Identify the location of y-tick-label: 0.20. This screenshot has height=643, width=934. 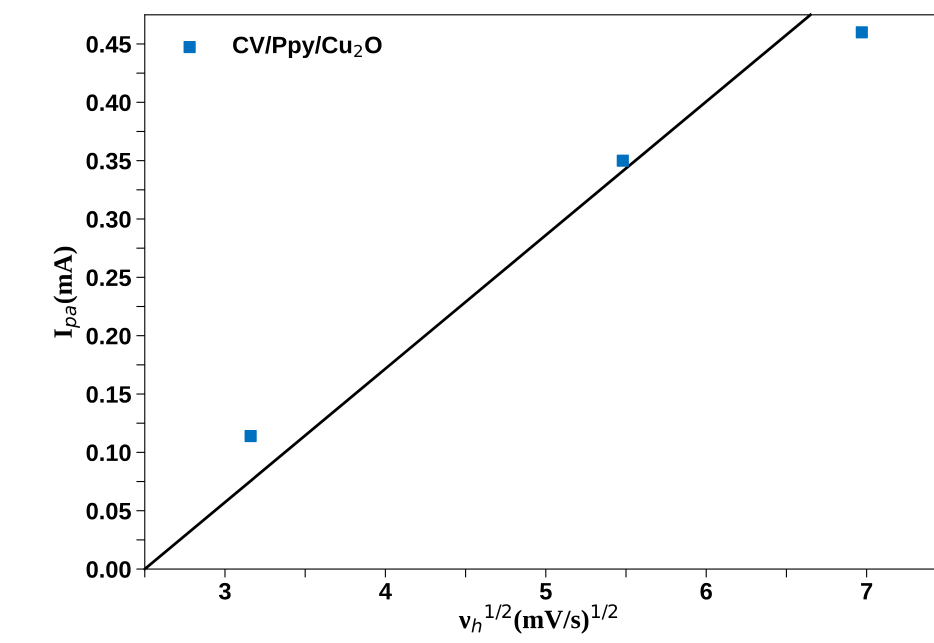
(108, 336).